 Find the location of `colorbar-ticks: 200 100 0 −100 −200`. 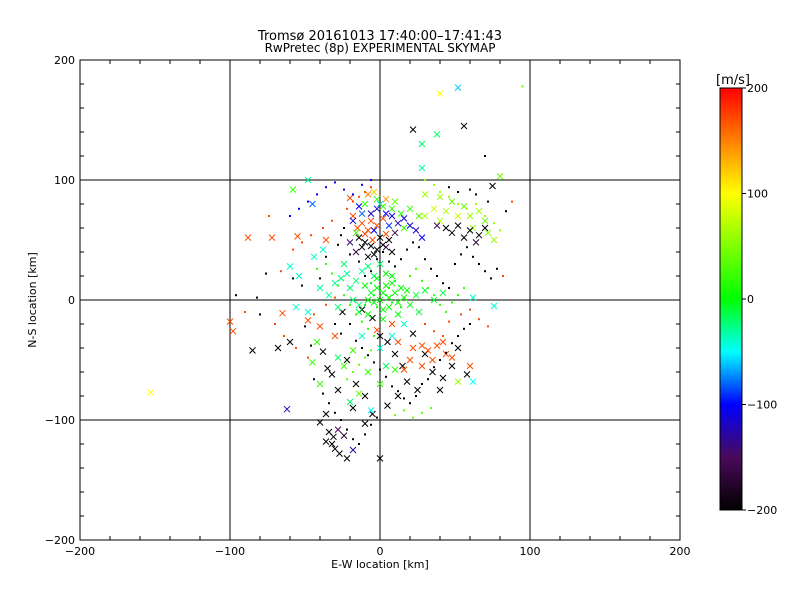

colorbar-ticks: 200 100 0 −100 −200 is located at coordinates (759, 299).